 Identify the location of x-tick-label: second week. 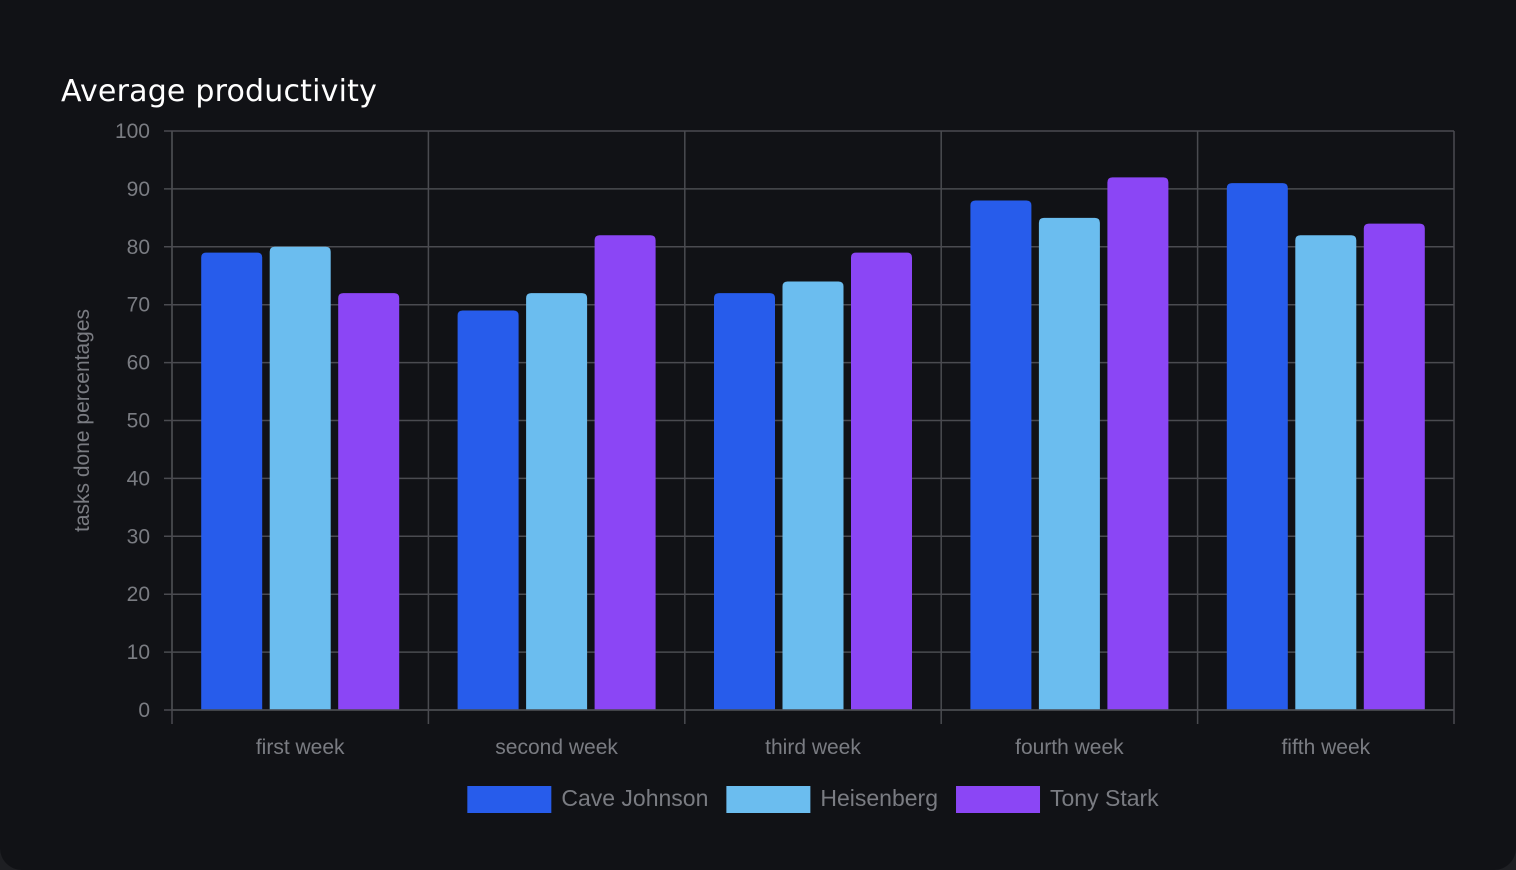
(556, 747).